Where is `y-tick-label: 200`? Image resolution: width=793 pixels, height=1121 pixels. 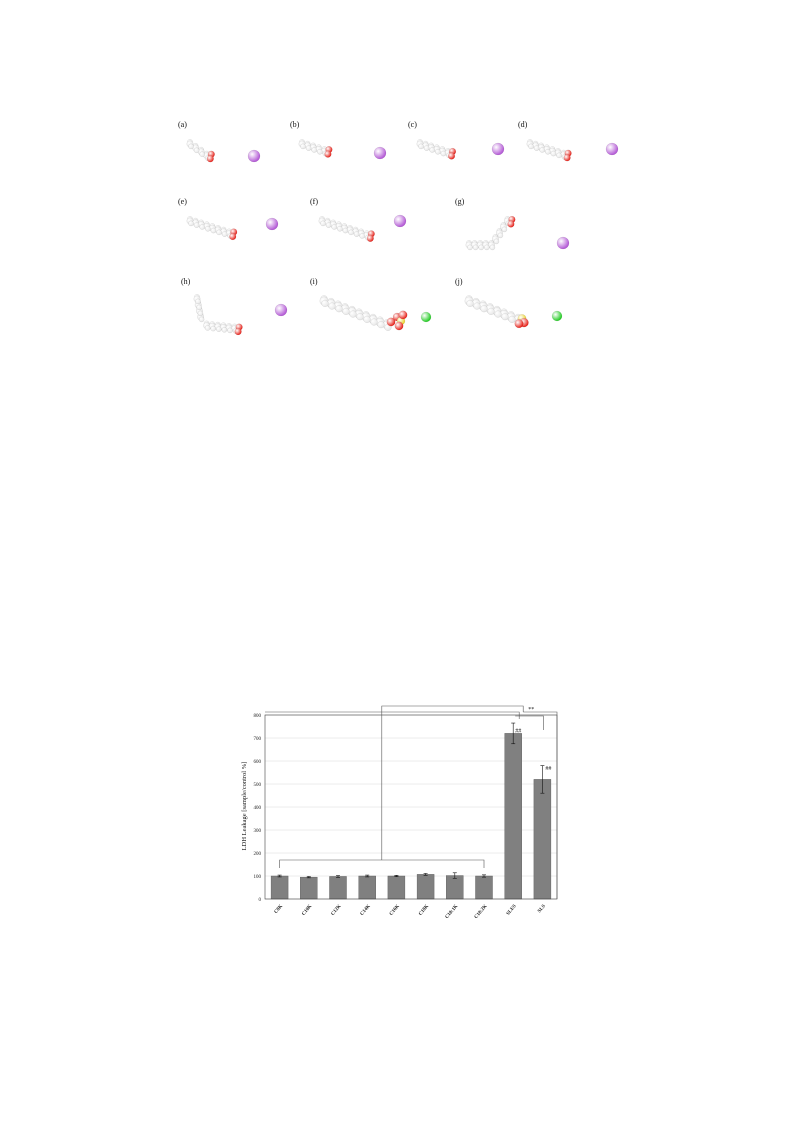
y-tick-label: 200 is located at coordinates (258, 854).